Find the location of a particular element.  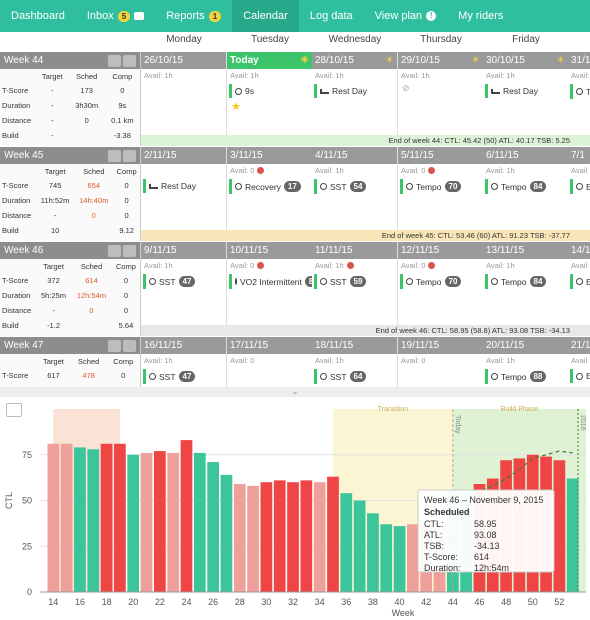

day-cell: 10/11/15 Avail: 0 VO2 Intermittent85 is located at coordinates (274, 283).